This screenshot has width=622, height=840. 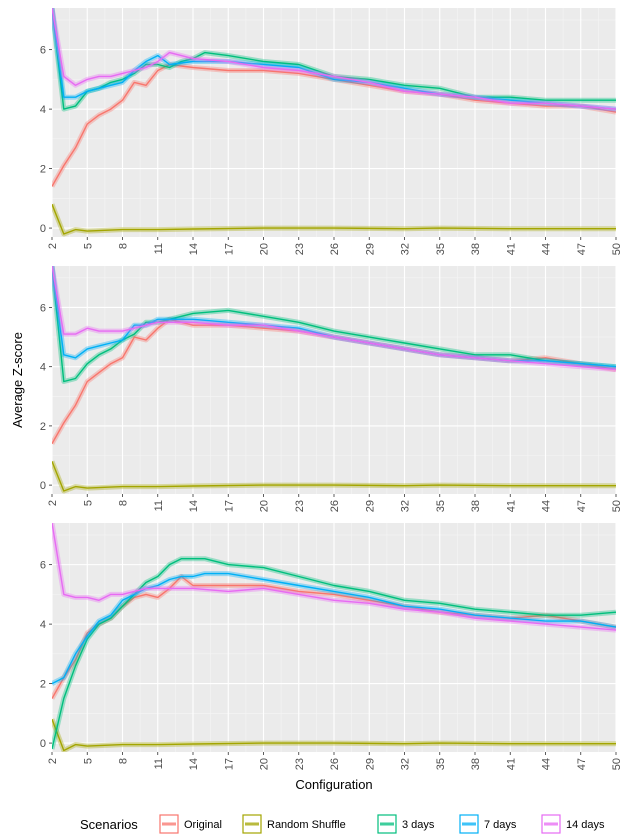 I want to click on legend-item-7-days: 7 days, so click(x=488, y=824).